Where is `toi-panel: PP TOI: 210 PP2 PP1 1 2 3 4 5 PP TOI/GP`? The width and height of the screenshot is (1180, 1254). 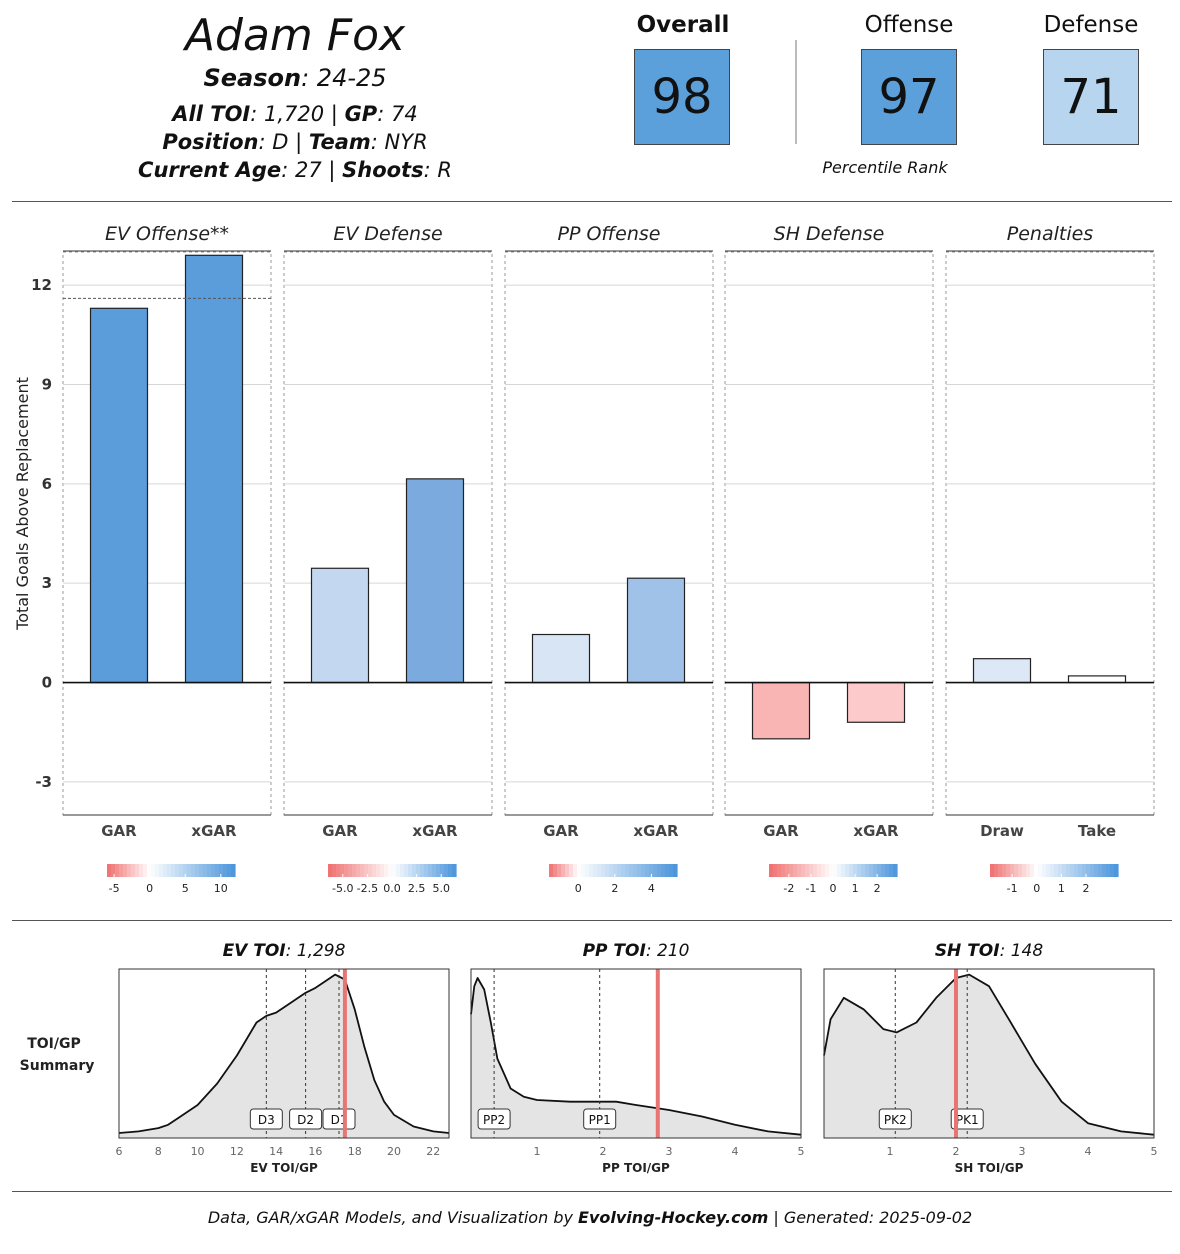 toi-panel: PP TOI: 210 PP2 PP1 1 2 3 4 5 PP TOI/GP is located at coordinates (637, 1058).